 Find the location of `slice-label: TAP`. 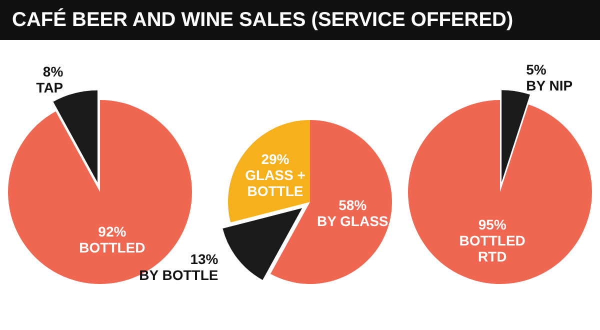

slice-label: TAP is located at coordinates (50, 88).